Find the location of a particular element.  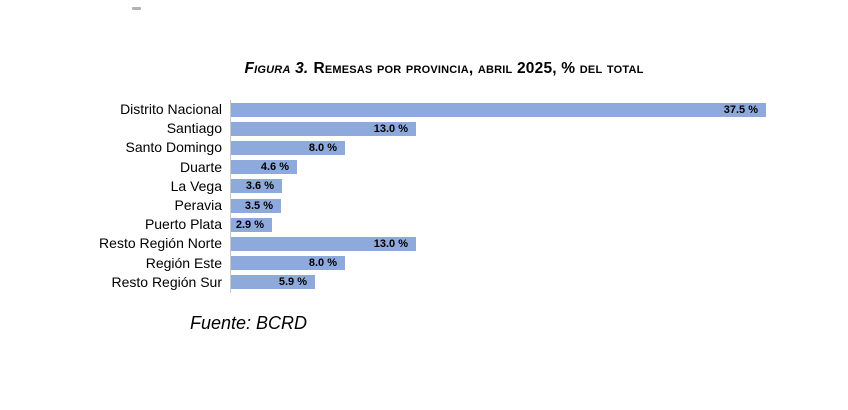

category-label: La Vega is located at coordinates (196, 185).